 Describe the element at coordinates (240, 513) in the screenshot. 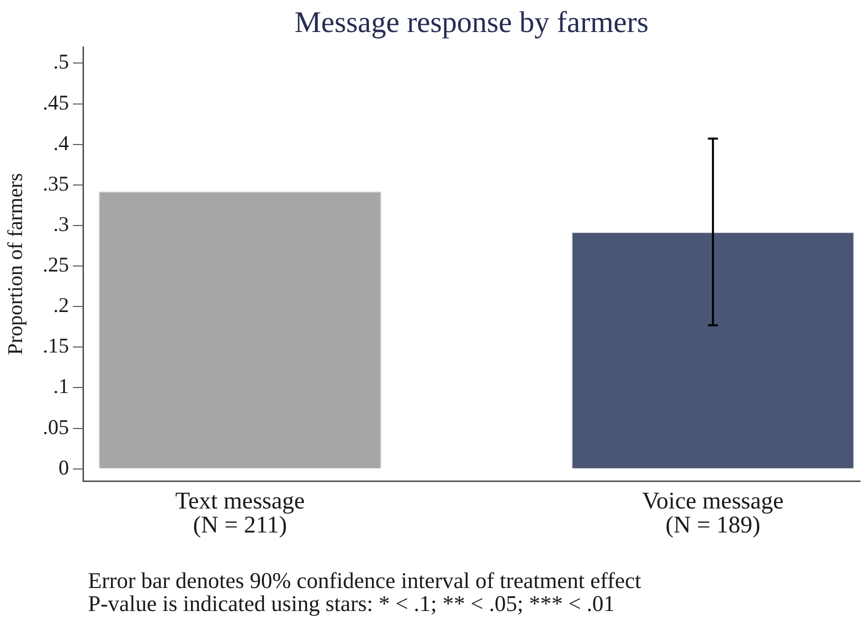

I see `x-tick-label: Text message (N = 211)` at that location.